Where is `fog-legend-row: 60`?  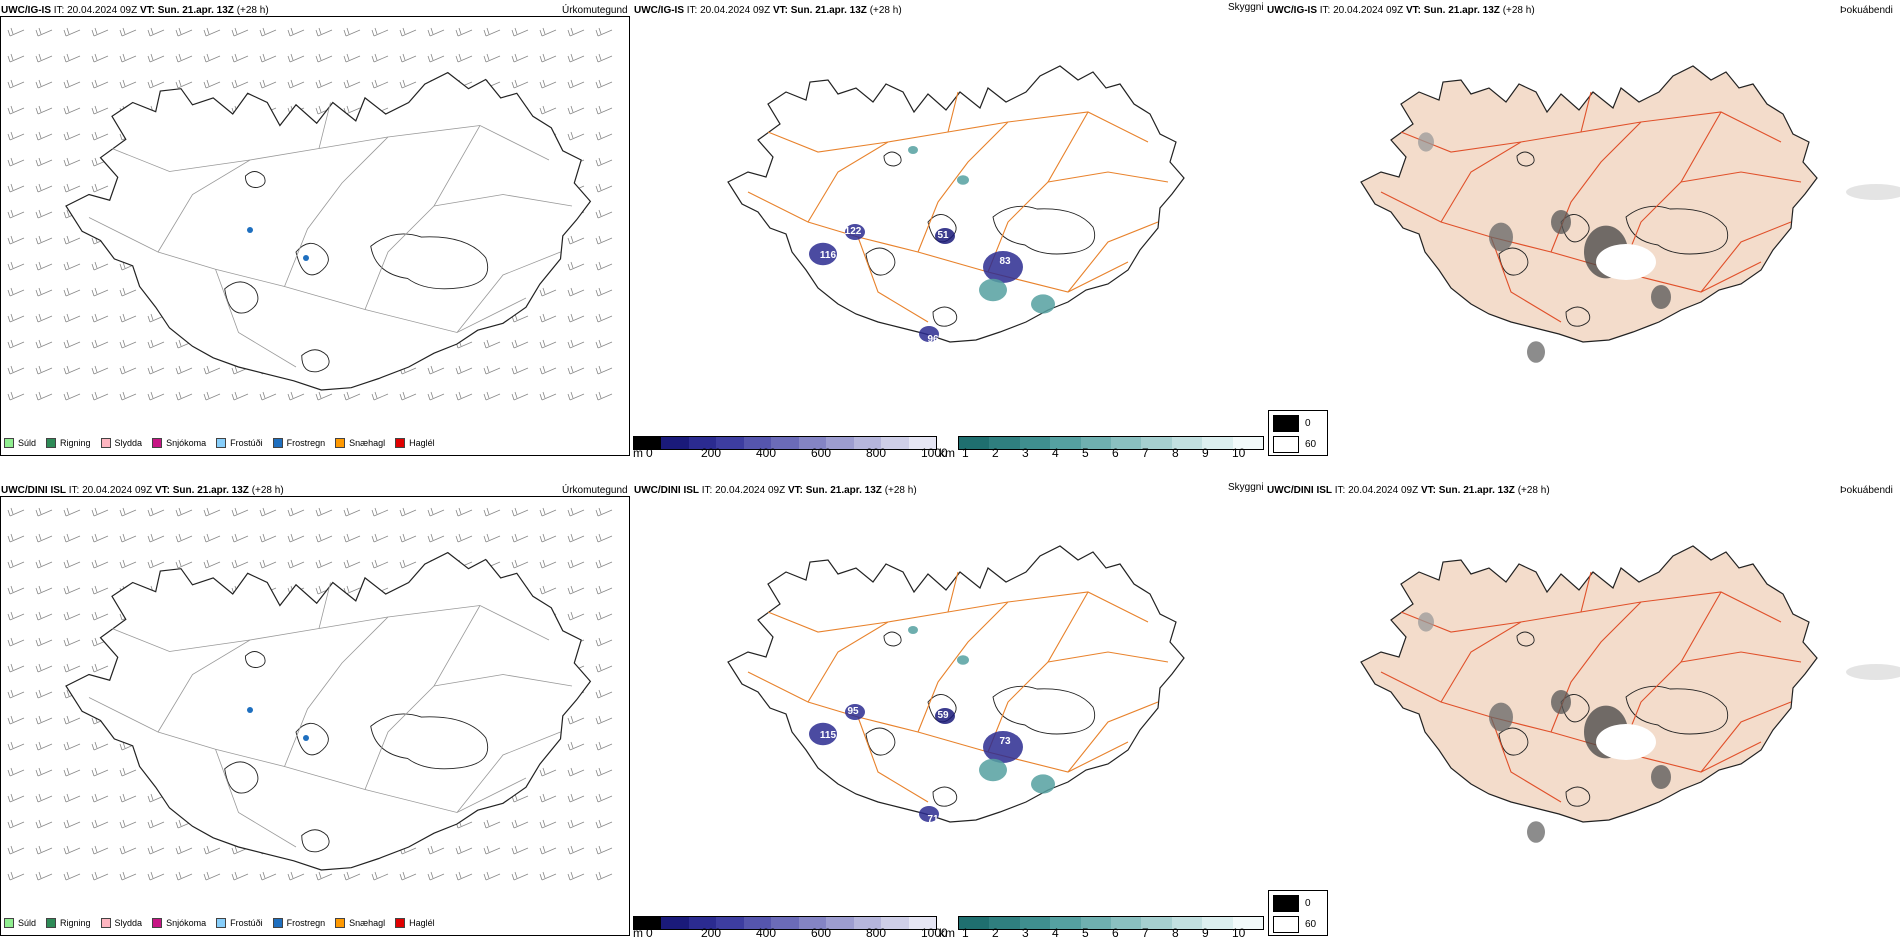
fog-legend-row: 60 is located at coordinates (1298, 924).